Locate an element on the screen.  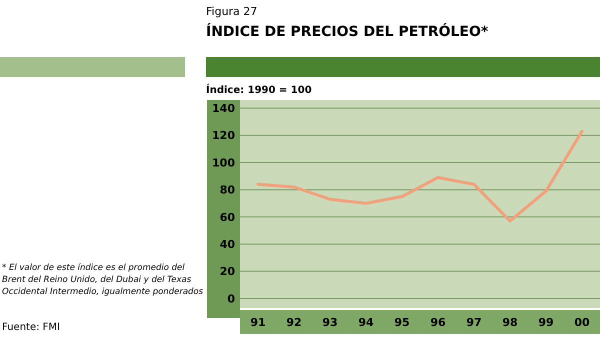
x-tick-label: 97 is located at coordinates (474, 322).